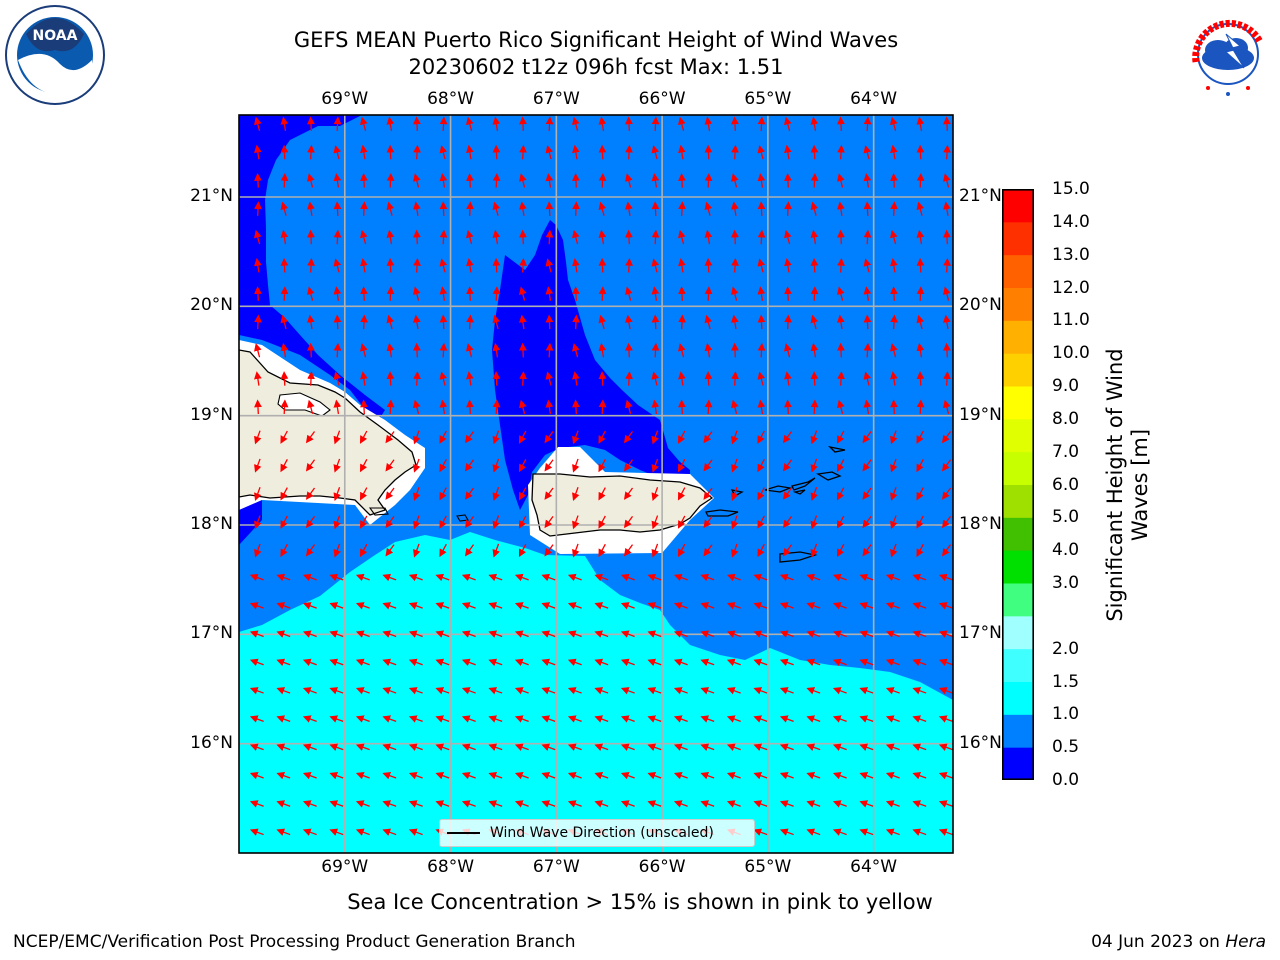 This screenshot has width=1280, height=960. Describe the element at coordinates (1066, 583) in the screenshot. I see `colorbar-tick-label: 3.0` at that location.